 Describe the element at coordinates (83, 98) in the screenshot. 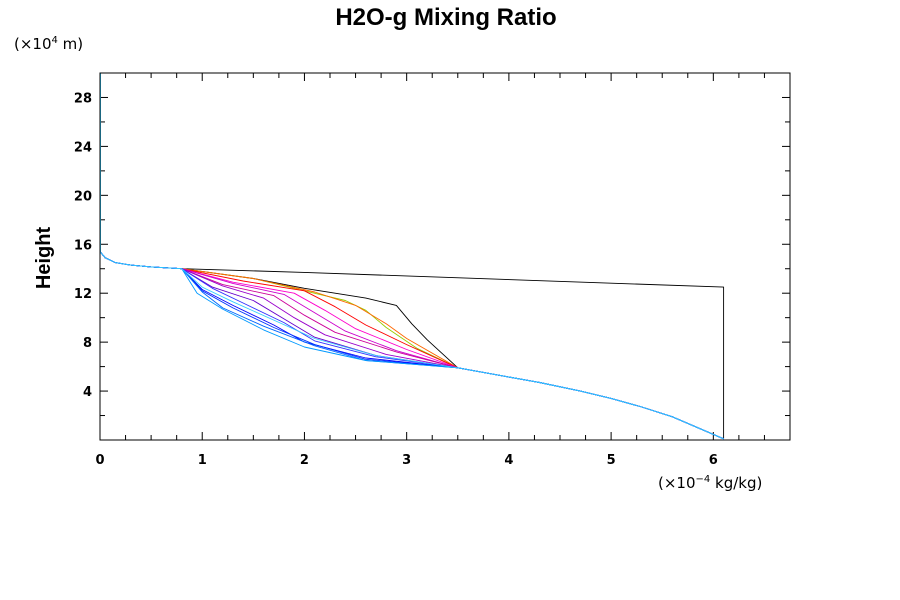

I see `y-tick-label: 28` at that location.